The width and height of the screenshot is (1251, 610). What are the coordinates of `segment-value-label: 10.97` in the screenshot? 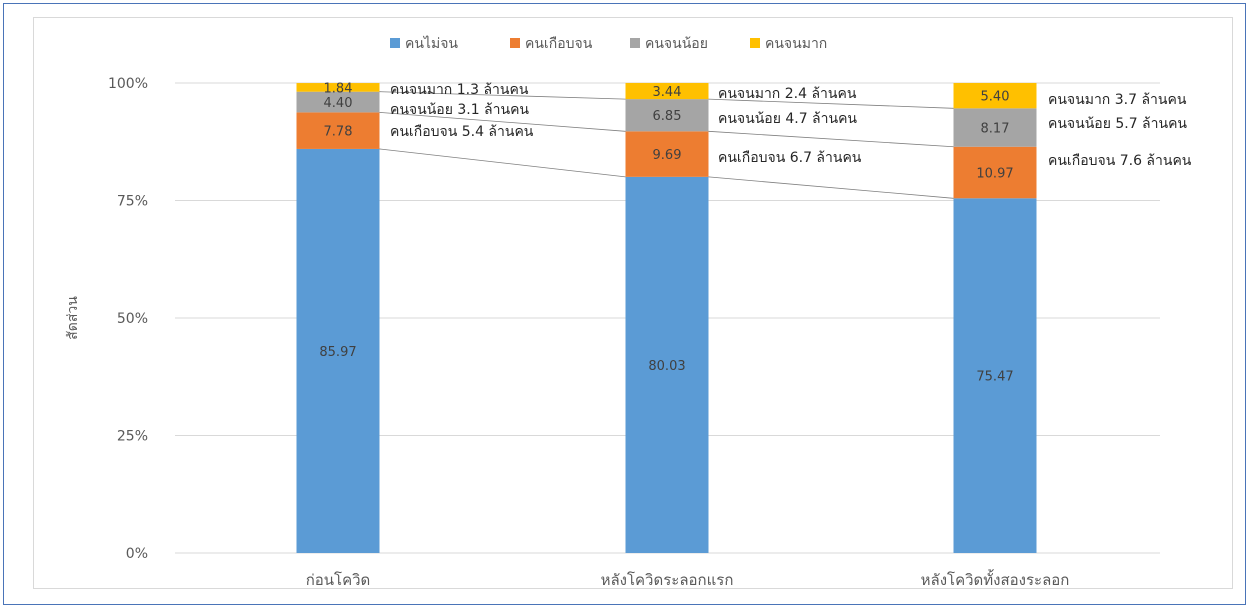 It's located at (994, 174).